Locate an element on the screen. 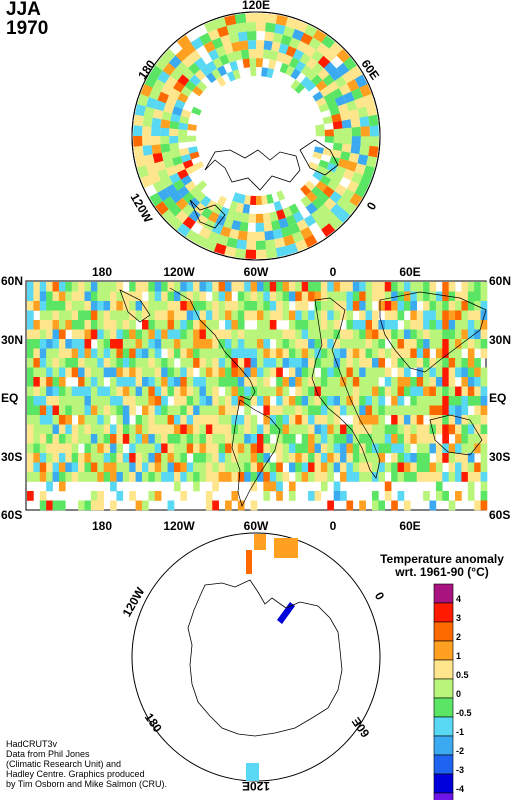 This screenshot has width=512, height=800. season-label: JJA is located at coordinates (23, 10).